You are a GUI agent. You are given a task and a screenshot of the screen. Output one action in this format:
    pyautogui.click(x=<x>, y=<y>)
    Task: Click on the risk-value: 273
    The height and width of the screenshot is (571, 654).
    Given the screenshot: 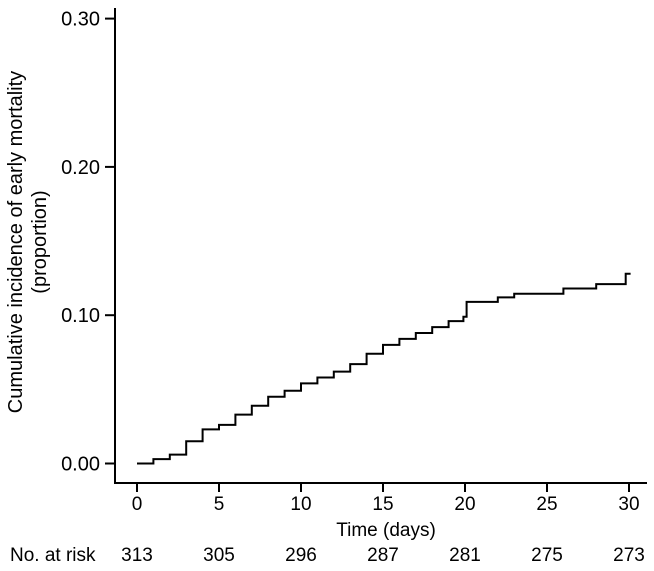 What is the action you would take?
    pyautogui.click(x=629, y=555)
    